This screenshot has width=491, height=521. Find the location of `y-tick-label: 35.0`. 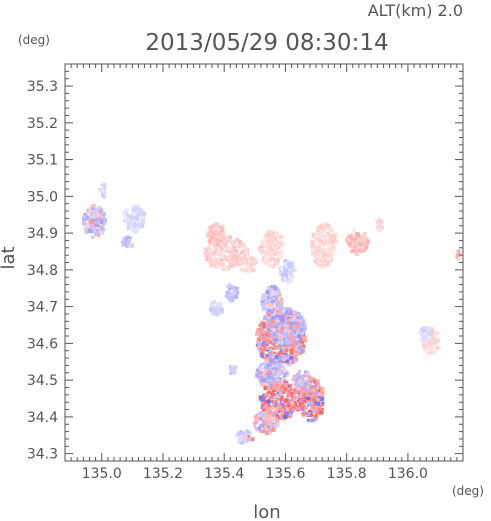

y-tick-label: 35.0 is located at coordinates (42, 197).